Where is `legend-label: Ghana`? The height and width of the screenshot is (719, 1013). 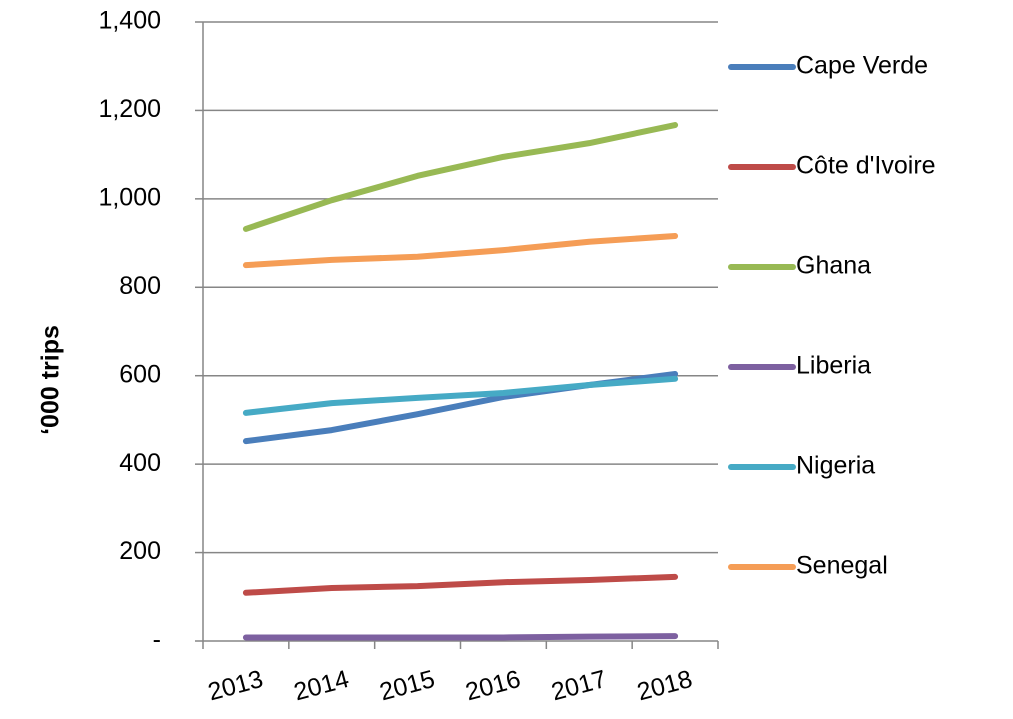
legend-label: Ghana is located at coordinates (833, 266).